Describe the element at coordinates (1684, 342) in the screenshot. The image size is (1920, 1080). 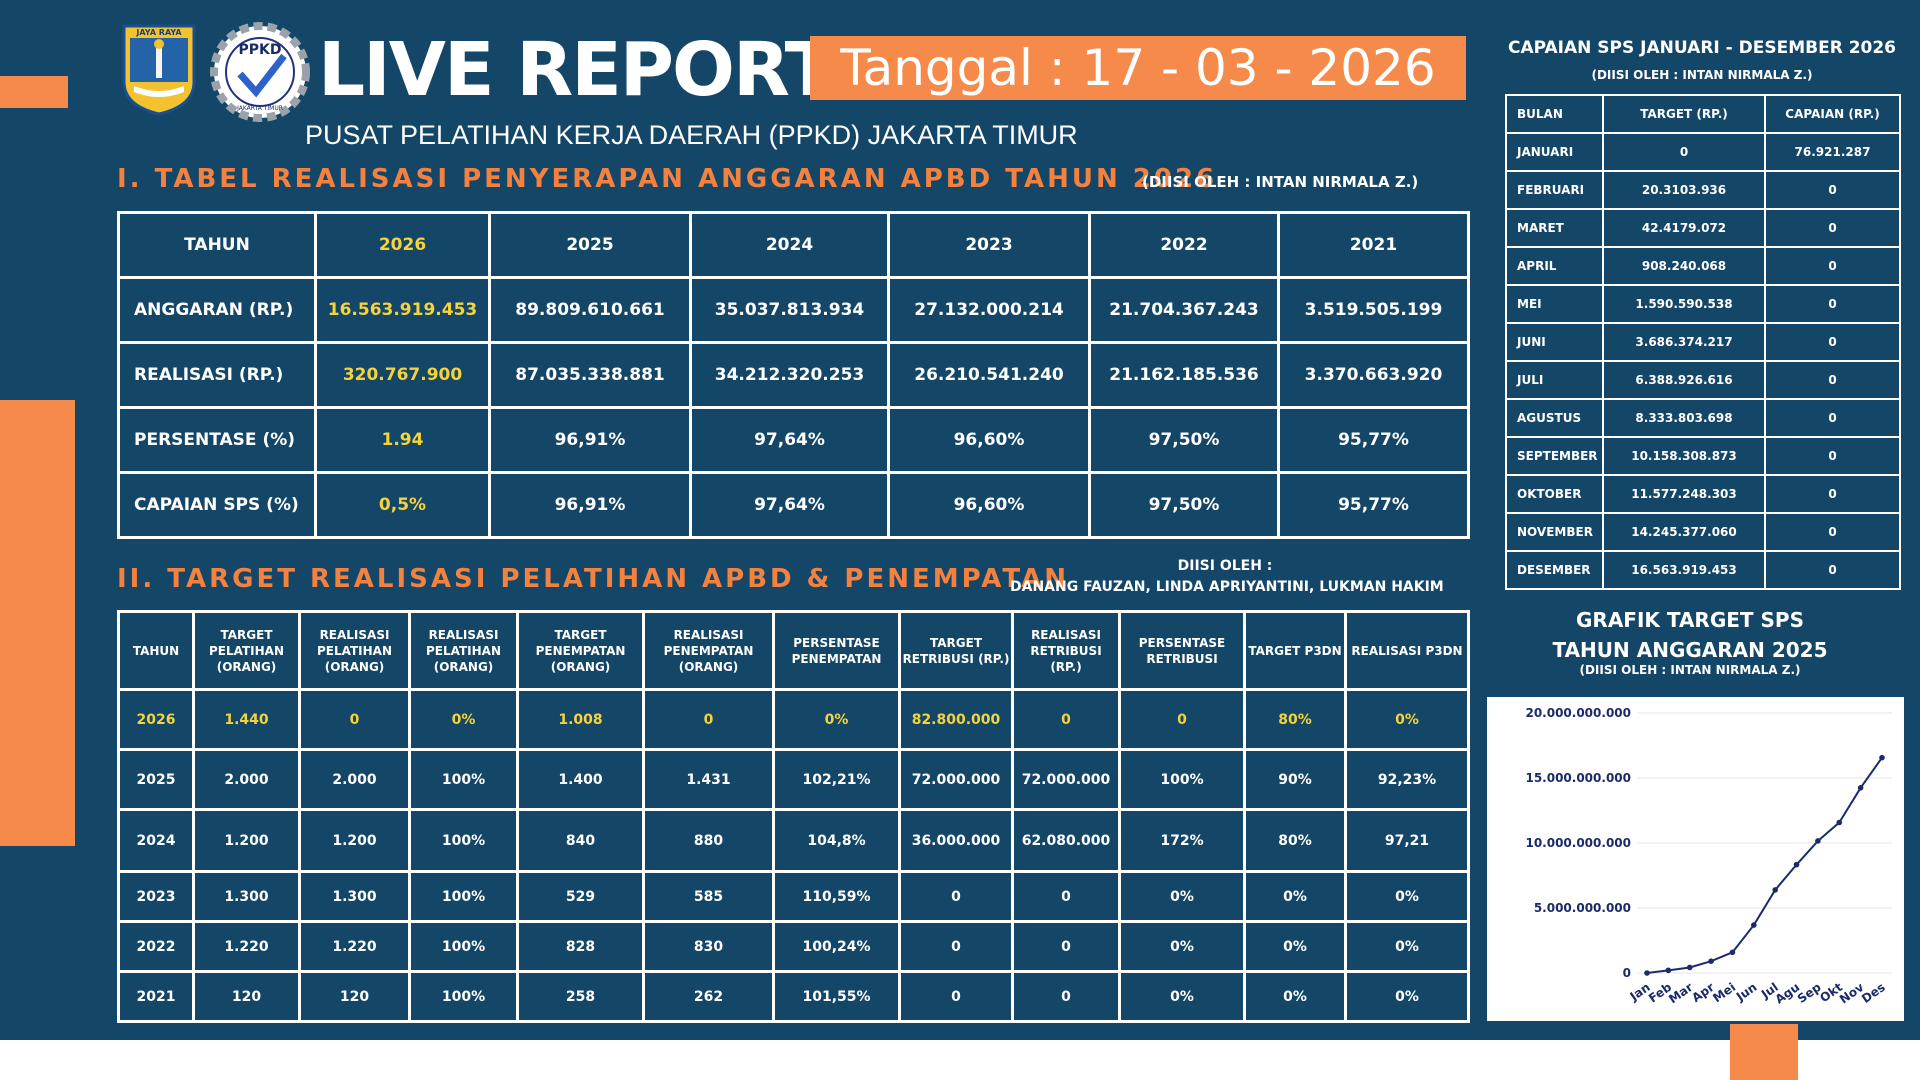
I see `table-cell: 3.686.374.217` at that location.